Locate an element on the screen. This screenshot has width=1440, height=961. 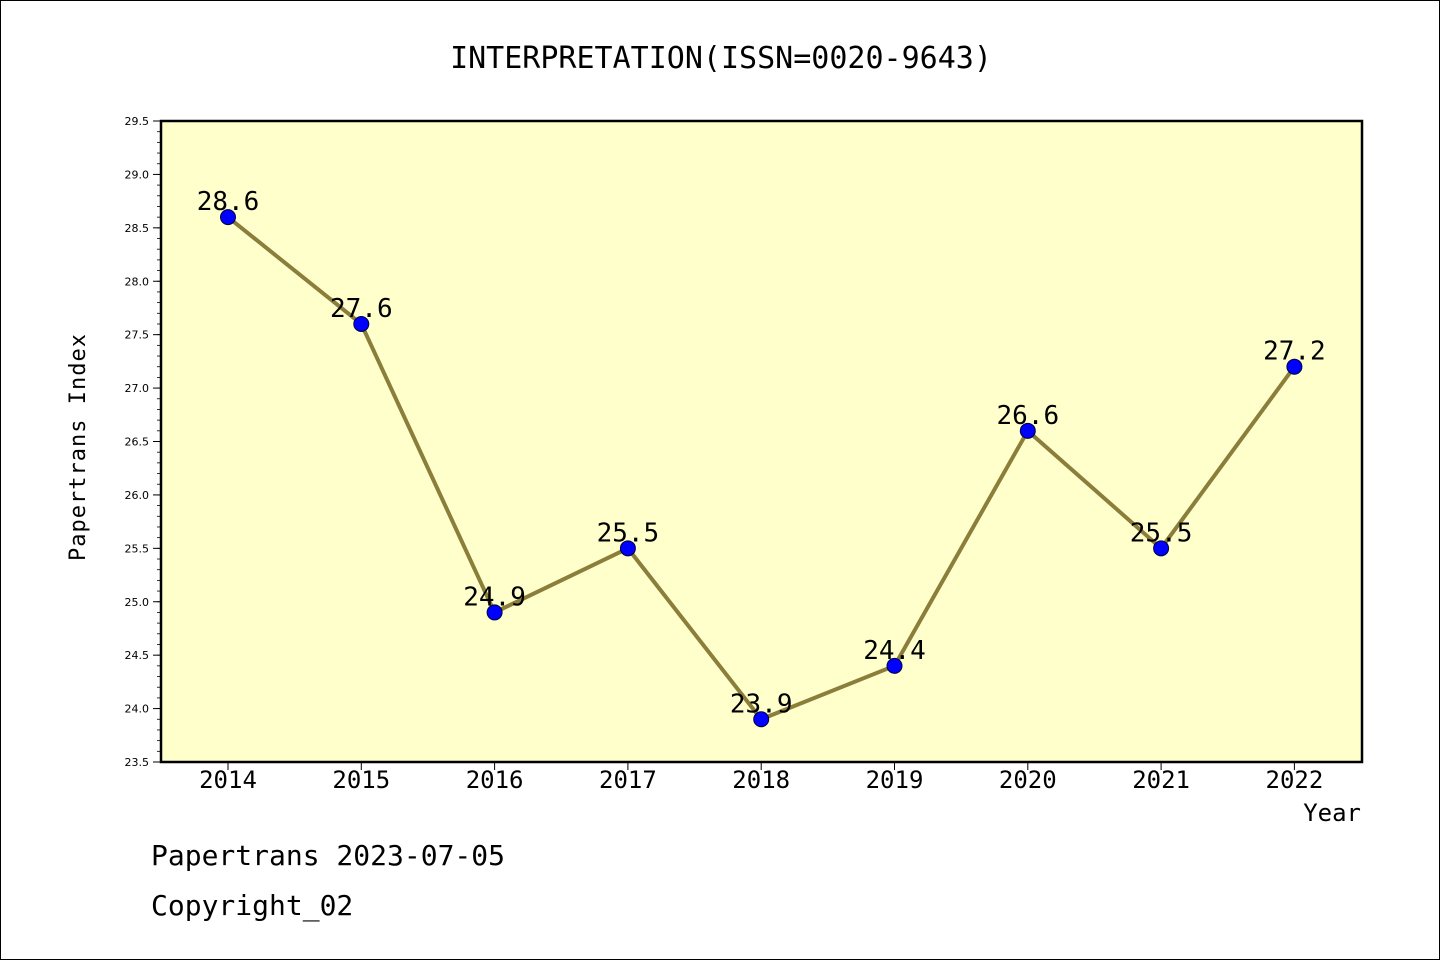
footer-copyright: Copyright_02 is located at coordinates (252, 906).